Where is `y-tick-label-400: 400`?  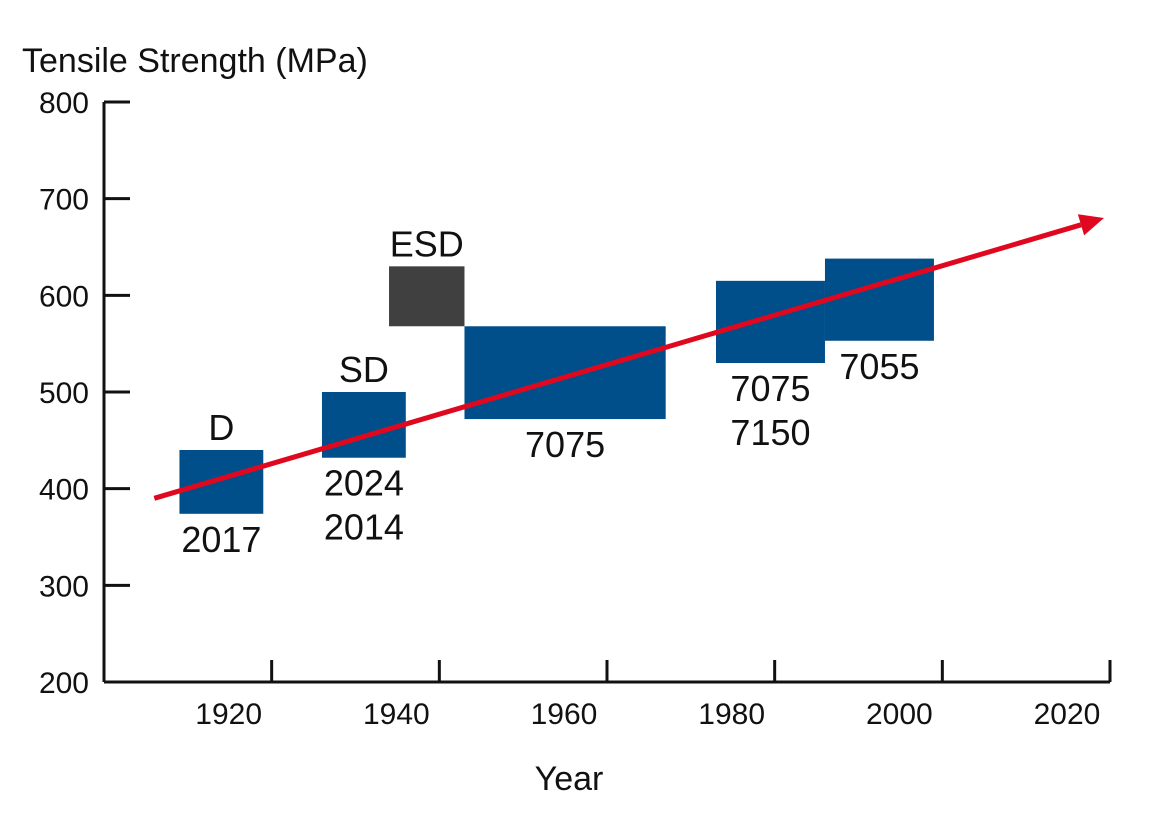
y-tick-label-400: 400 is located at coordinates (64, 490).